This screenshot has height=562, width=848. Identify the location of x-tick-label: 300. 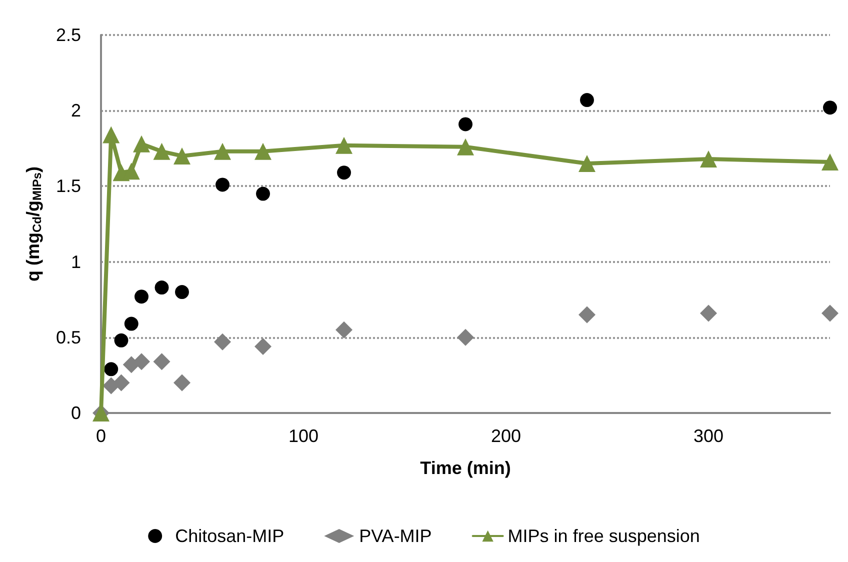
(708, 436).